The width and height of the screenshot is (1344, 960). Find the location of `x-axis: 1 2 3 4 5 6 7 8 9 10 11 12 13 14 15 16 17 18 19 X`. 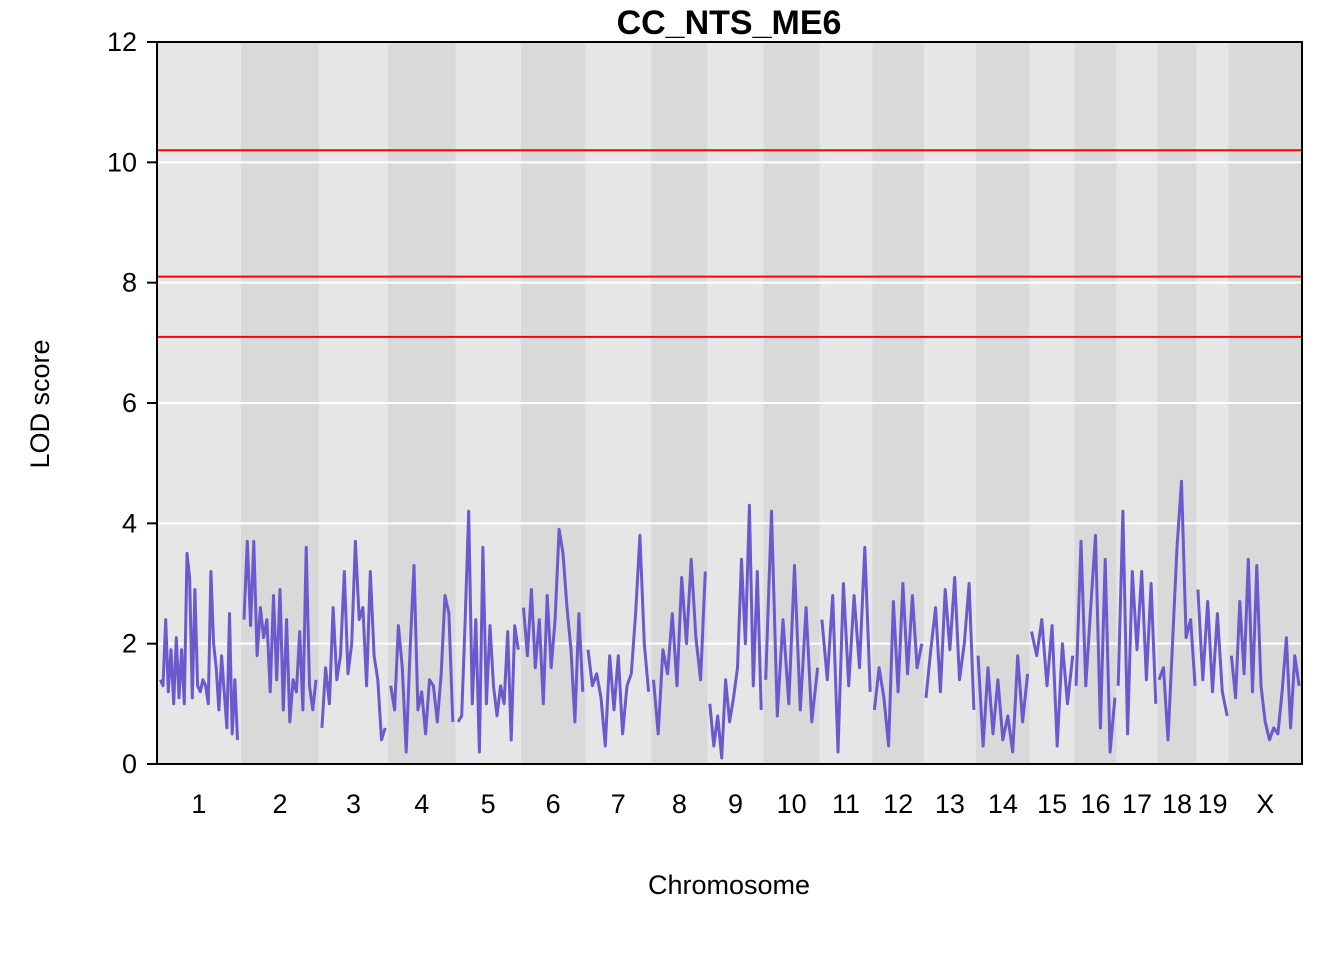

x-axis: 1 2 3 4 5 6 7 8 9 10 11 12 13 14 15 16 17 18 19 X is located at coordinates (732, 804).